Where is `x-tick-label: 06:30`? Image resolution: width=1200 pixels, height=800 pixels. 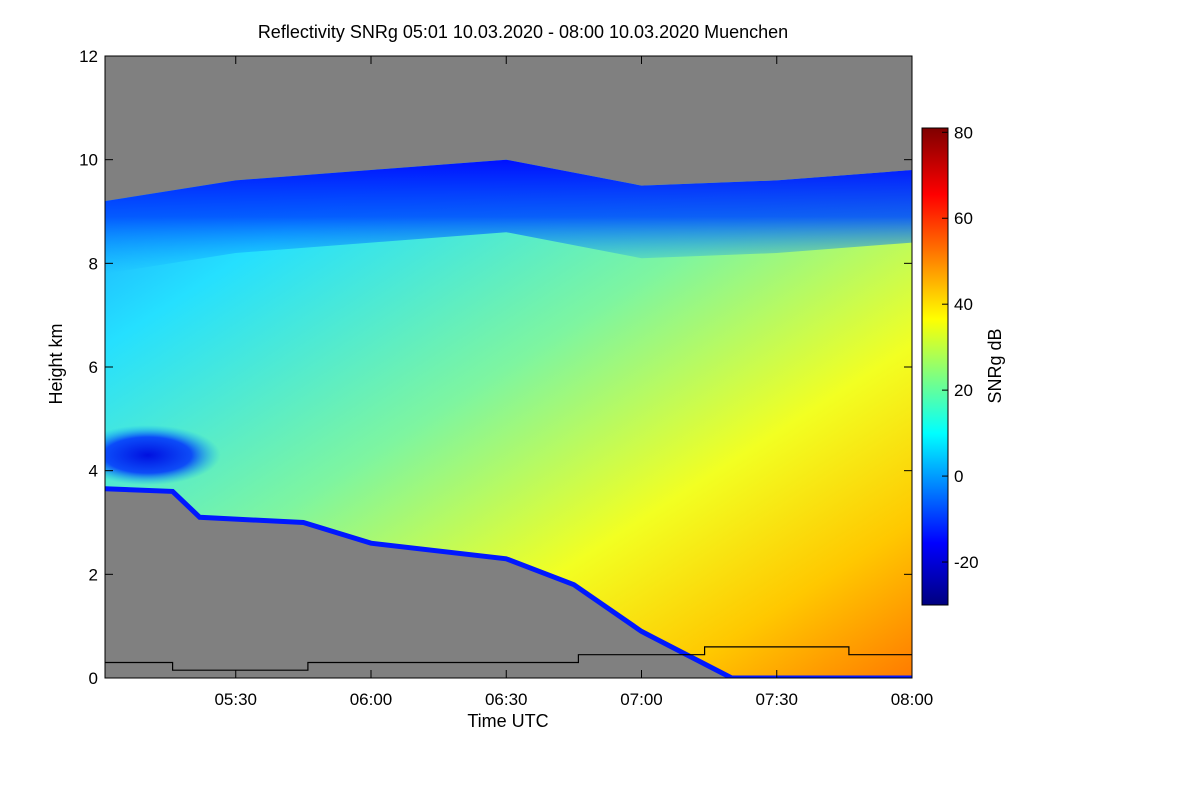 x-tick-label: 06:30 is located at coordinates (506, 699).